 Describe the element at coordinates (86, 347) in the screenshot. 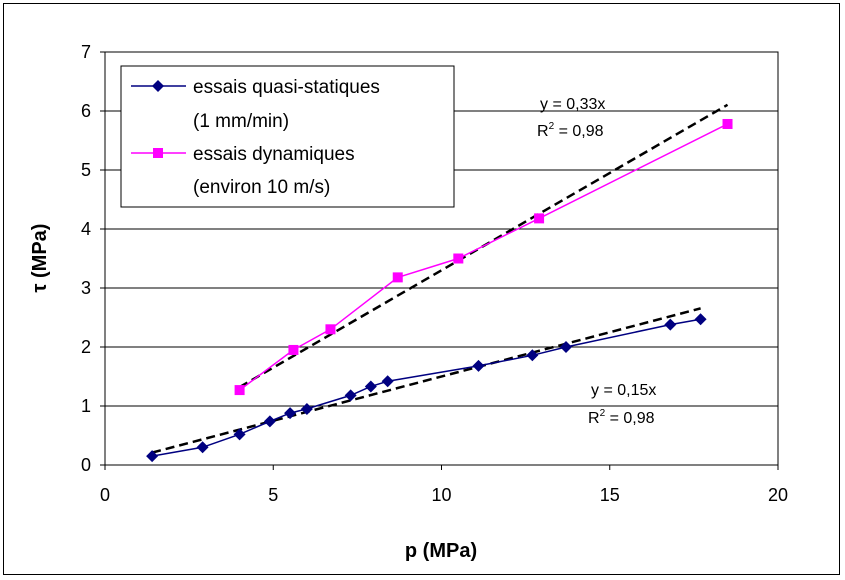

I see `y-tick-label: 2` at that location.